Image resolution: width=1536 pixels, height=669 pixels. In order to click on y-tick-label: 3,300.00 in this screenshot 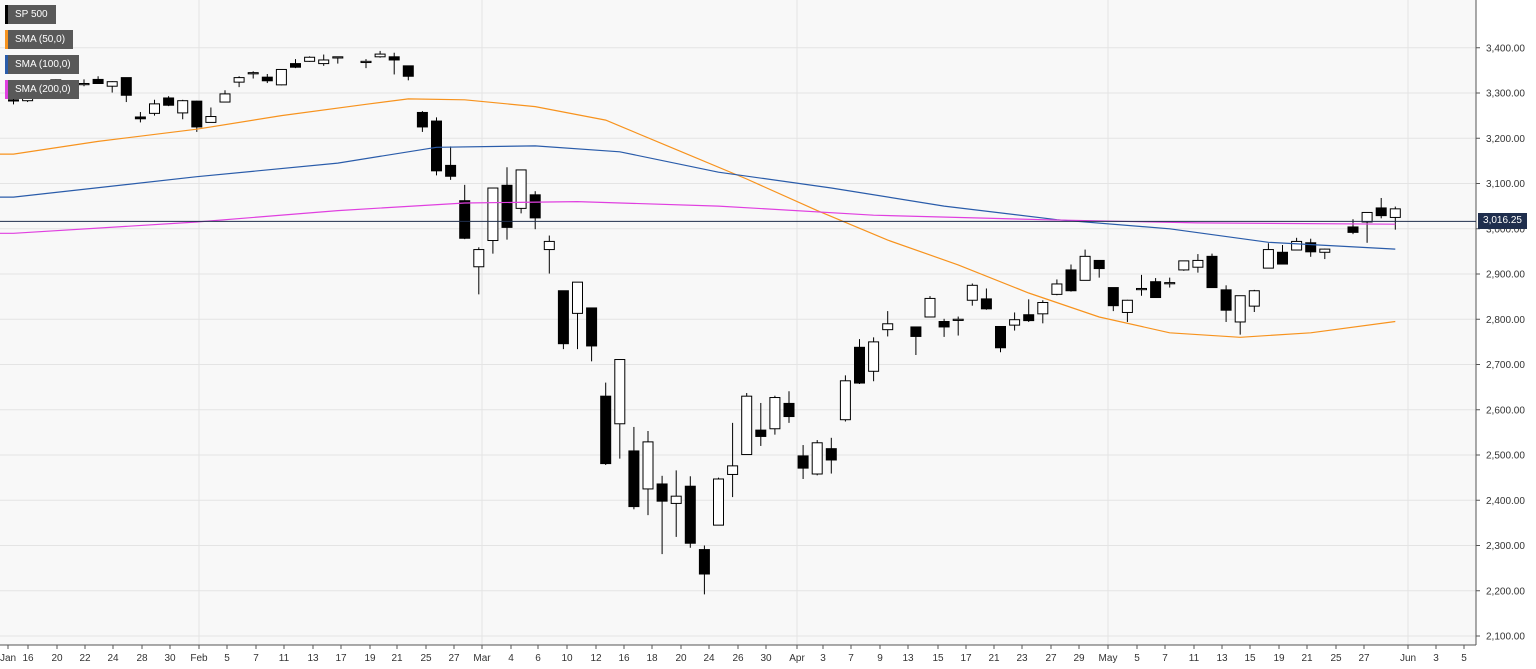, I will do `click(1505, 94)`.